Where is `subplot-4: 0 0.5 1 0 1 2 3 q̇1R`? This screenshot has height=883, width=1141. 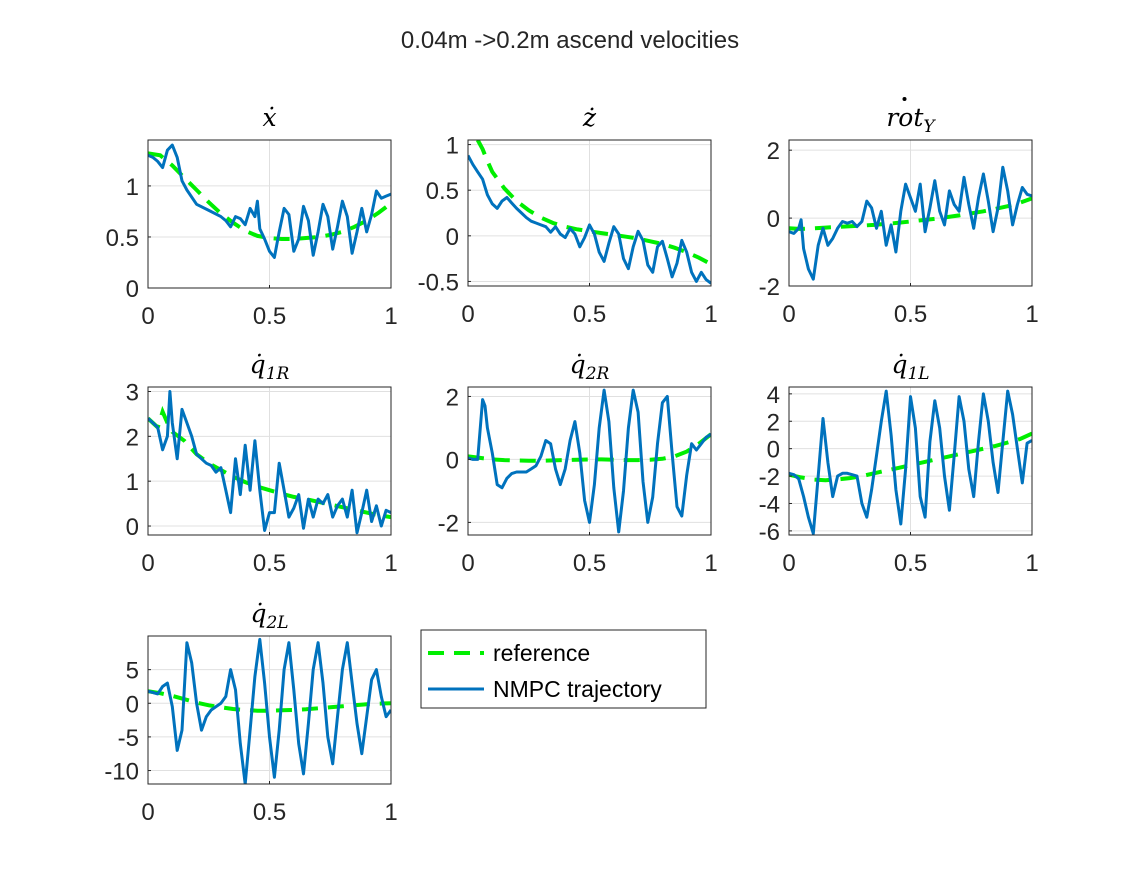
subplot-4: 0 0.5 1 0 1 2 3 q̇1R is located at coordinates (262, 463).